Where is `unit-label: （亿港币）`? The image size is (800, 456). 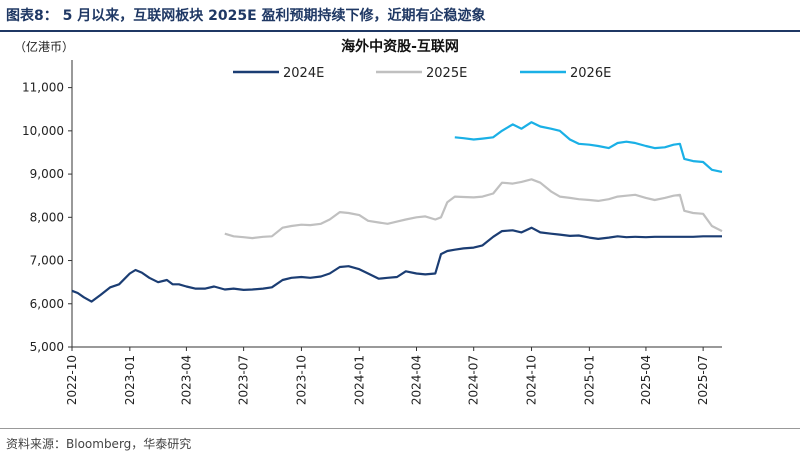
unit-label: （亿港币） is located at coordinates (44, 47).